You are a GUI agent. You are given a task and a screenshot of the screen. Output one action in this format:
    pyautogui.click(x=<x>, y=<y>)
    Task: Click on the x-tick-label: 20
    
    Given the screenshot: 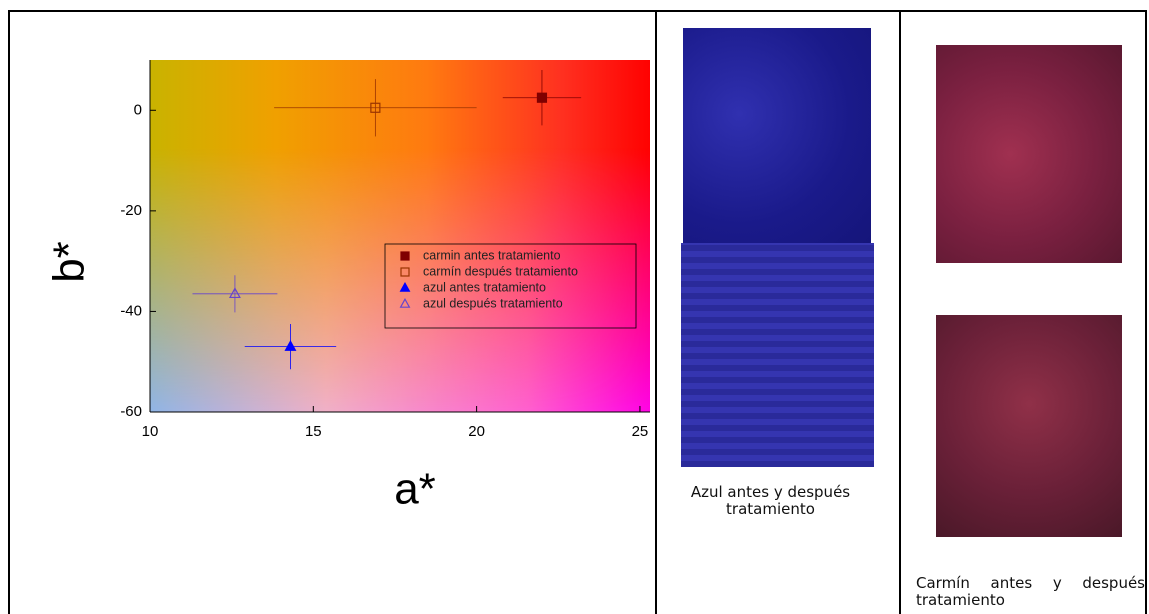 What is the action you would take?
    pyautogui.click(x=476, y=431)
    